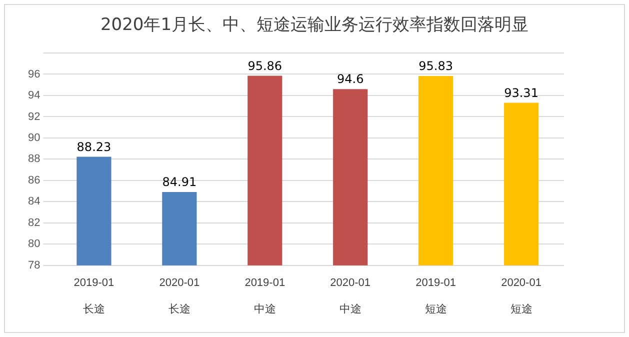 This screenshot has height=337, width=629. What do you see at coordinates (34, 116) in the screenshot?
I see `y-tick-label: 92` at bounding box center [34, 116].